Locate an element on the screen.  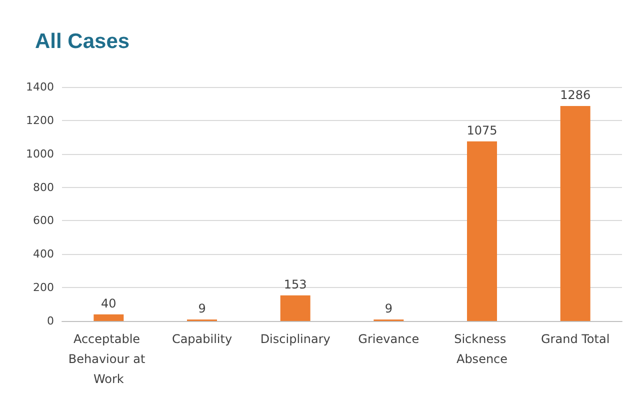
x-tick-label: Grand Total is located at coordinates (575, 339).